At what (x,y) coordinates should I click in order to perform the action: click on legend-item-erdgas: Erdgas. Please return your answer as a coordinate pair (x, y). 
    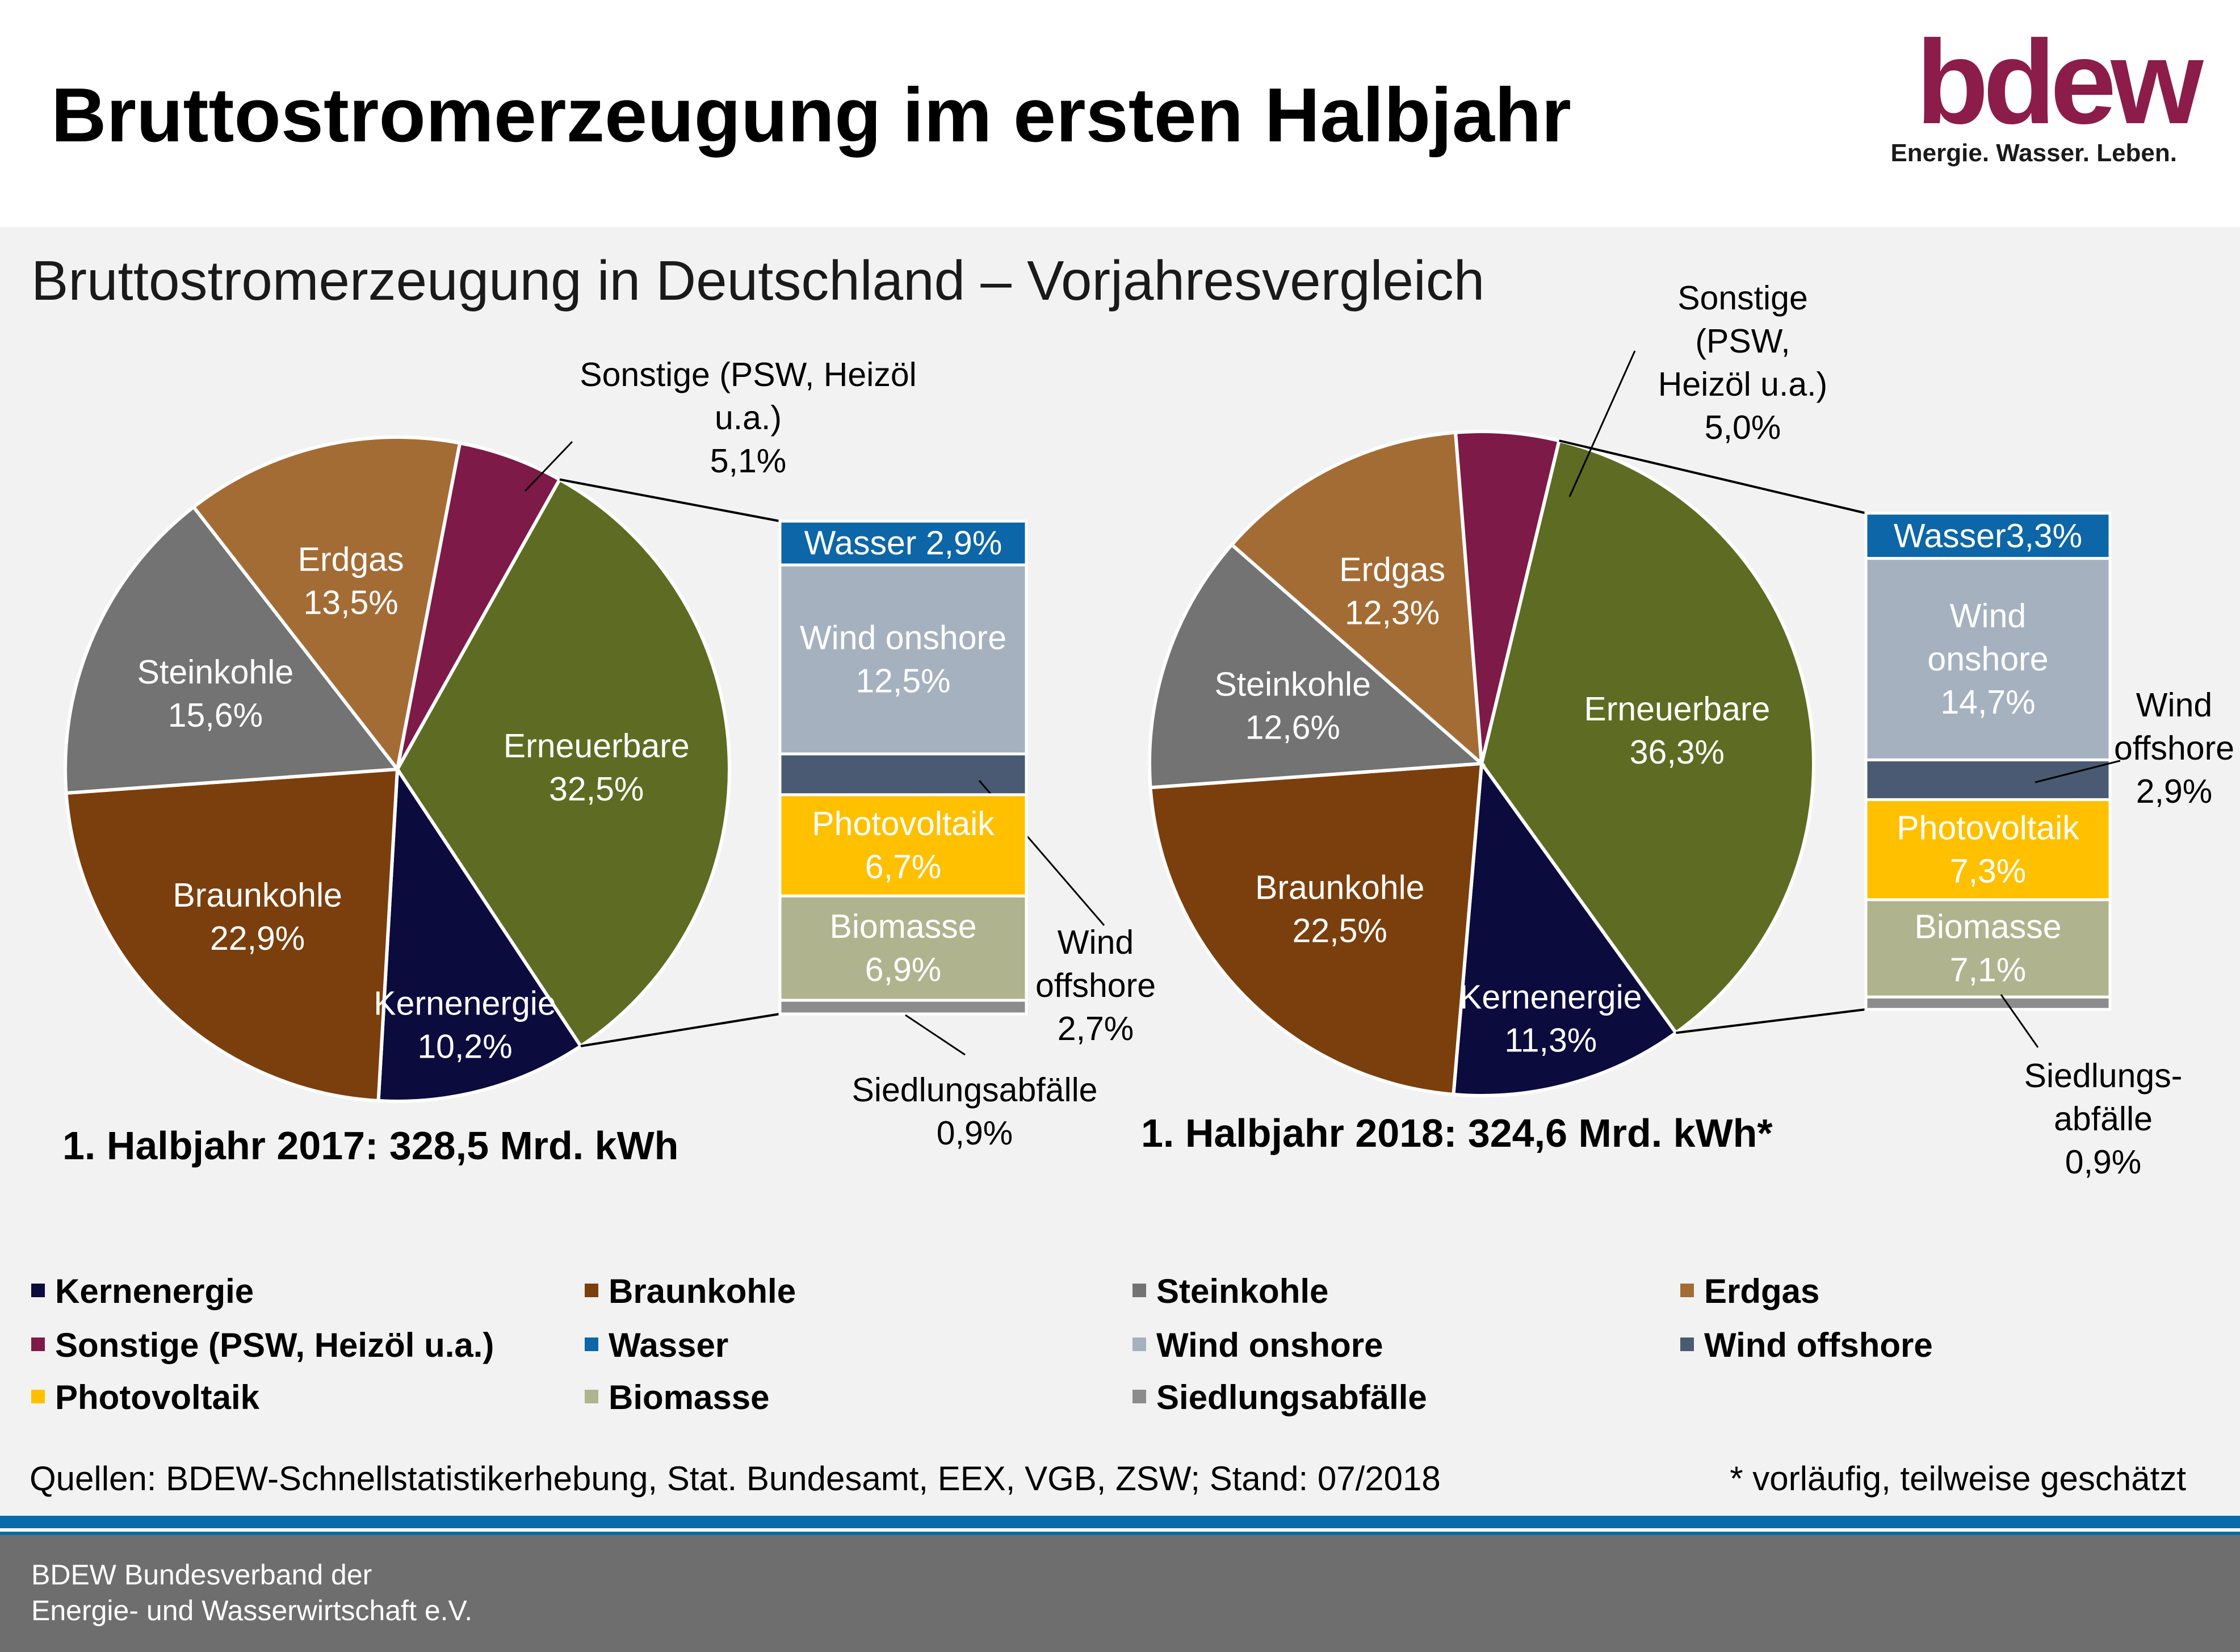
    Looking at the image, I should click on (1750, 1291).